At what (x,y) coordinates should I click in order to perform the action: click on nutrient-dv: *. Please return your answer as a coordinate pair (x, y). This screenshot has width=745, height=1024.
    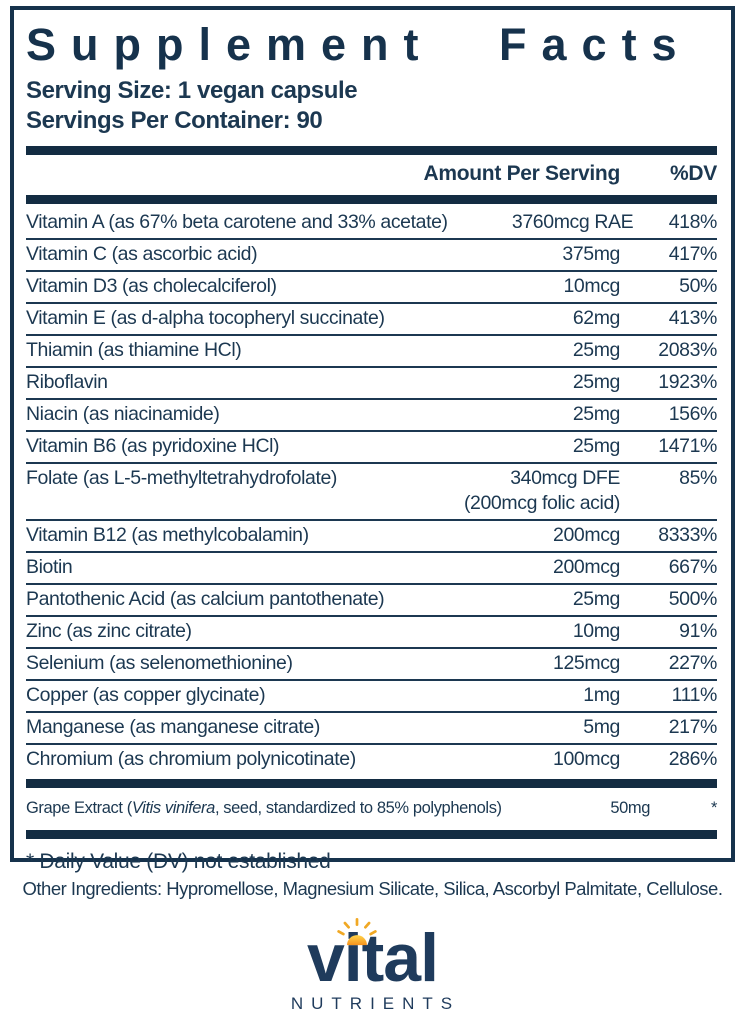
    Looking at the image, I should click on (713, 807).